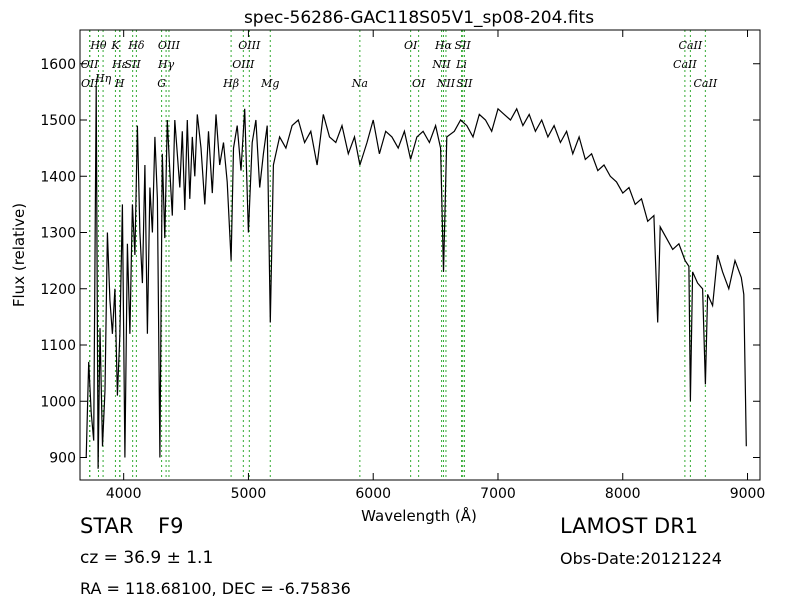  Describe the element at coordinates (166, 64) in the screenshot. I see `spectral-line-label-12: Hγ` at that location.